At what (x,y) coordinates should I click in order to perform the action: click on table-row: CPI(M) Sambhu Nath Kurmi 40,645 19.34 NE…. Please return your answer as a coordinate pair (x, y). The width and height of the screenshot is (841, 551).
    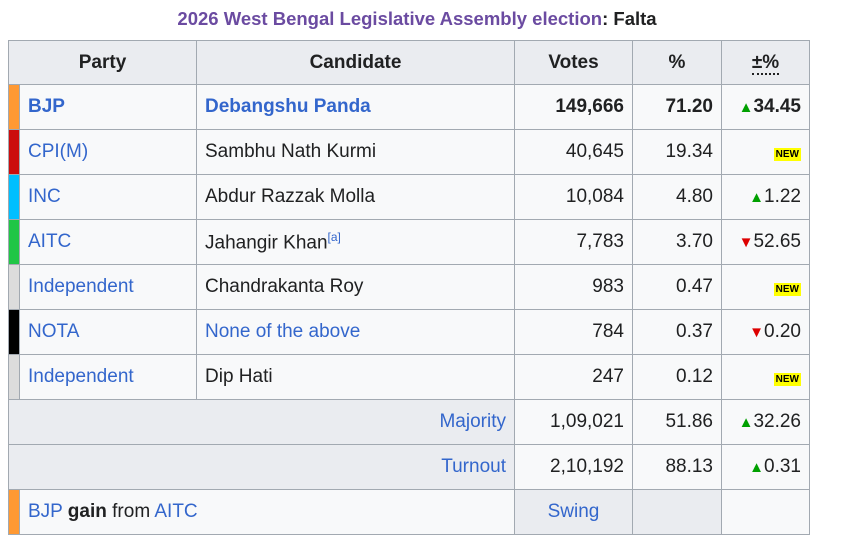
    Looking at the image, I should click on (409, 152).